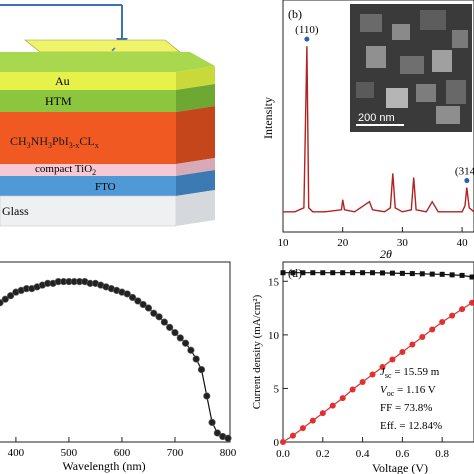 This screenshot has height=474, width=474. Describe the element at coordinates (268, 118) in the screenshot. I see `panel-b-ylabel: Intensity` at that location.